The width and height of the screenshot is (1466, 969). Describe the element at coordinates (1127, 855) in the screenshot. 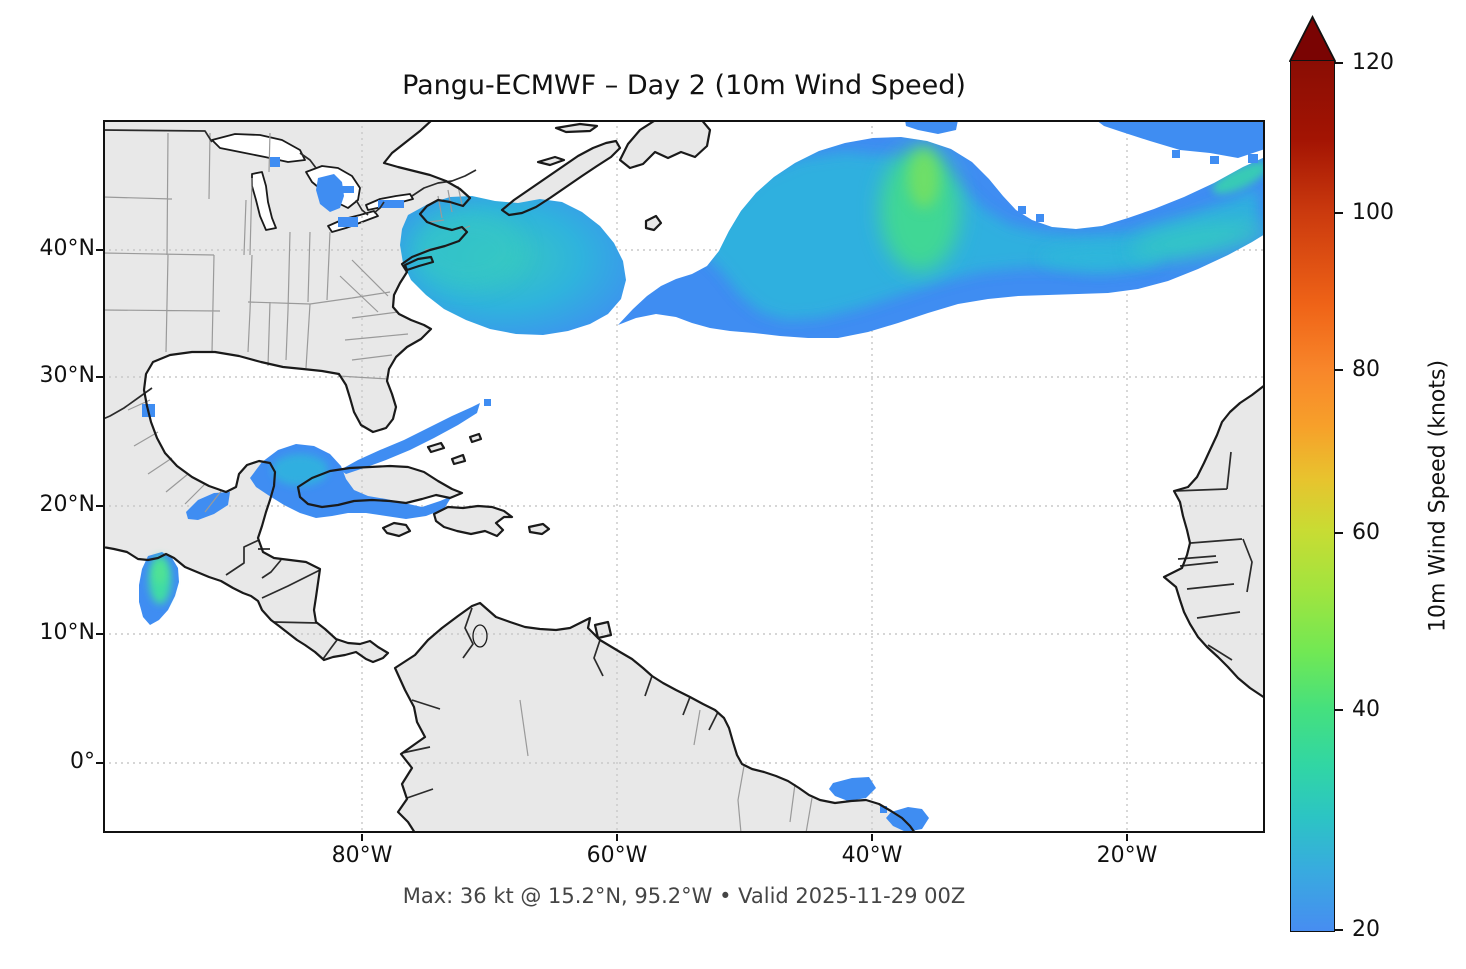

I see `x-axis-label-20w: 20°W` at that location.